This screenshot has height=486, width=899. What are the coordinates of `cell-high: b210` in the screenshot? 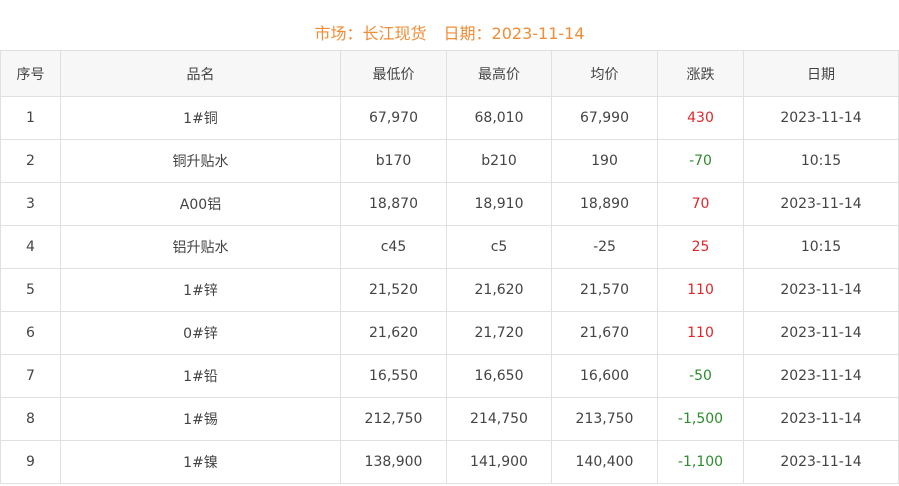 It's located at (499, 161).